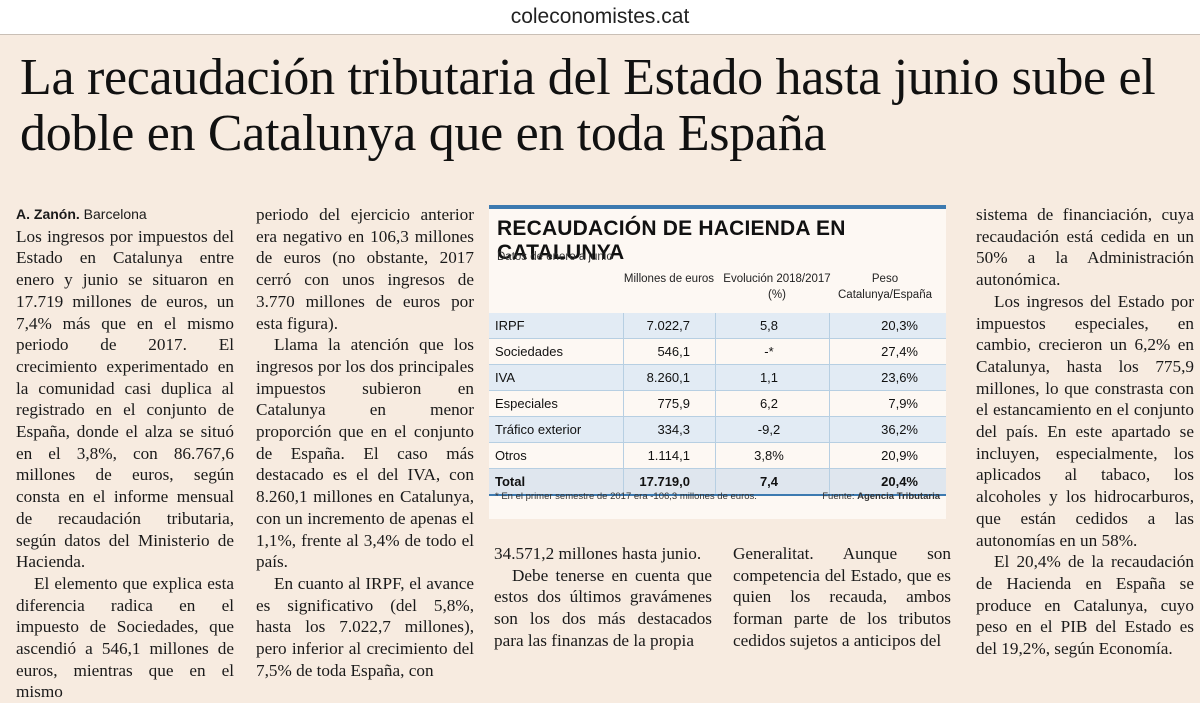 The height and width of the screenshot is (703, 1200). I want to click on row-millones: 1.114,1, so click(668, 455).